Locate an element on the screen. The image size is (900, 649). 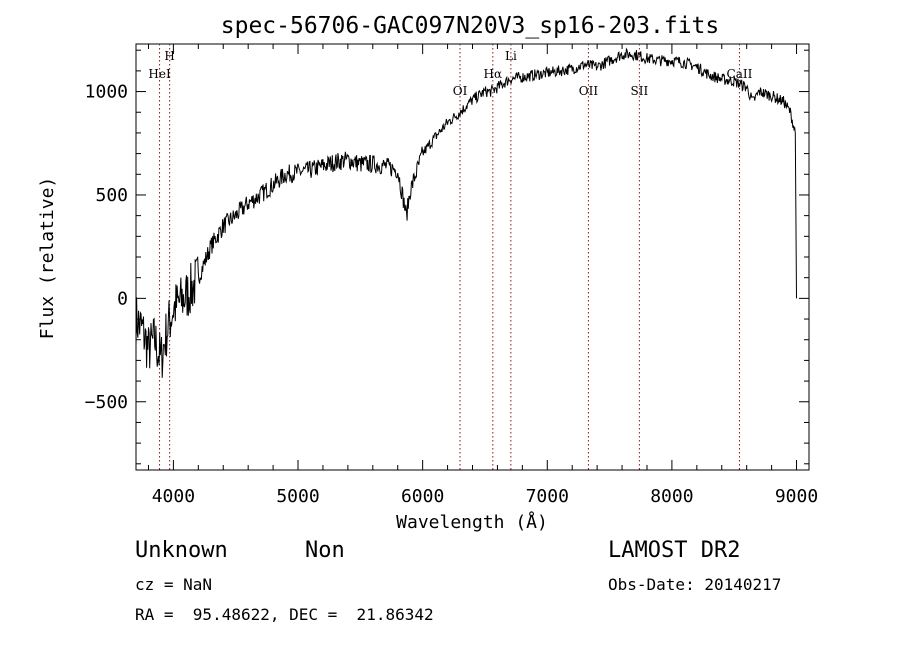
x-tick-label: 9000 is located at coordinates (796, 496).